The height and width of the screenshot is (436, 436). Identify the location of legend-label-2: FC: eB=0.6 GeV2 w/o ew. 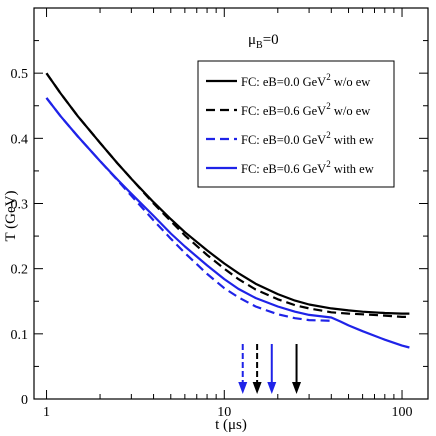
(305, 109).